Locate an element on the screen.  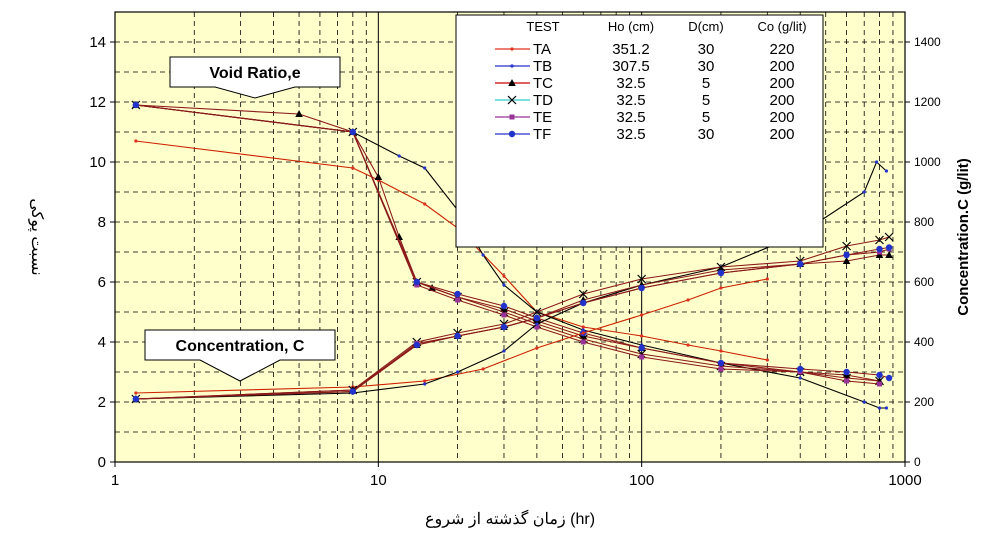
legend-header: D(cm) is located at coordinates (705, 26).